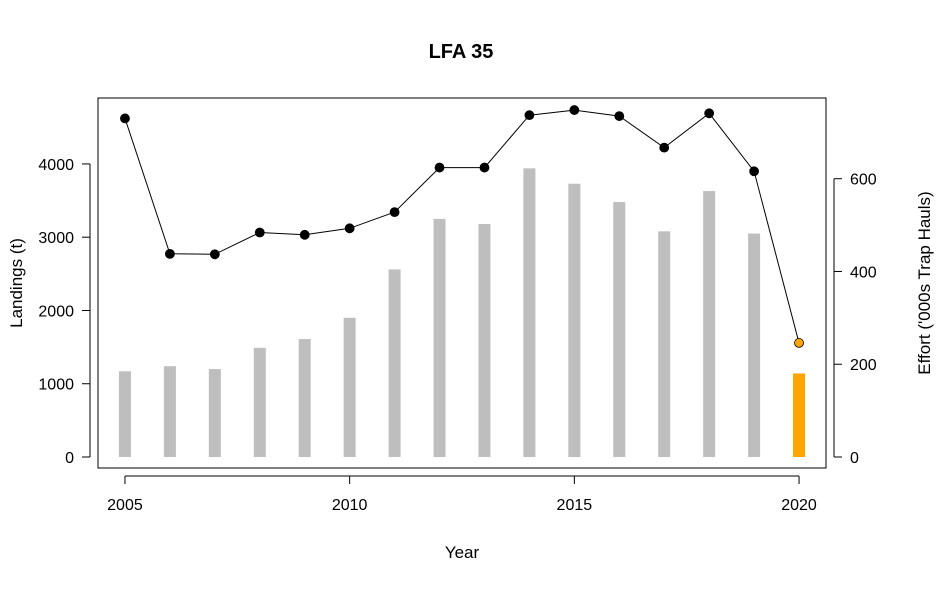 The width and height of the screenshot is (950, 590). Describe the element at coordinates (619, 116) in the screenshot. I see `effort-point-2016` at that location.